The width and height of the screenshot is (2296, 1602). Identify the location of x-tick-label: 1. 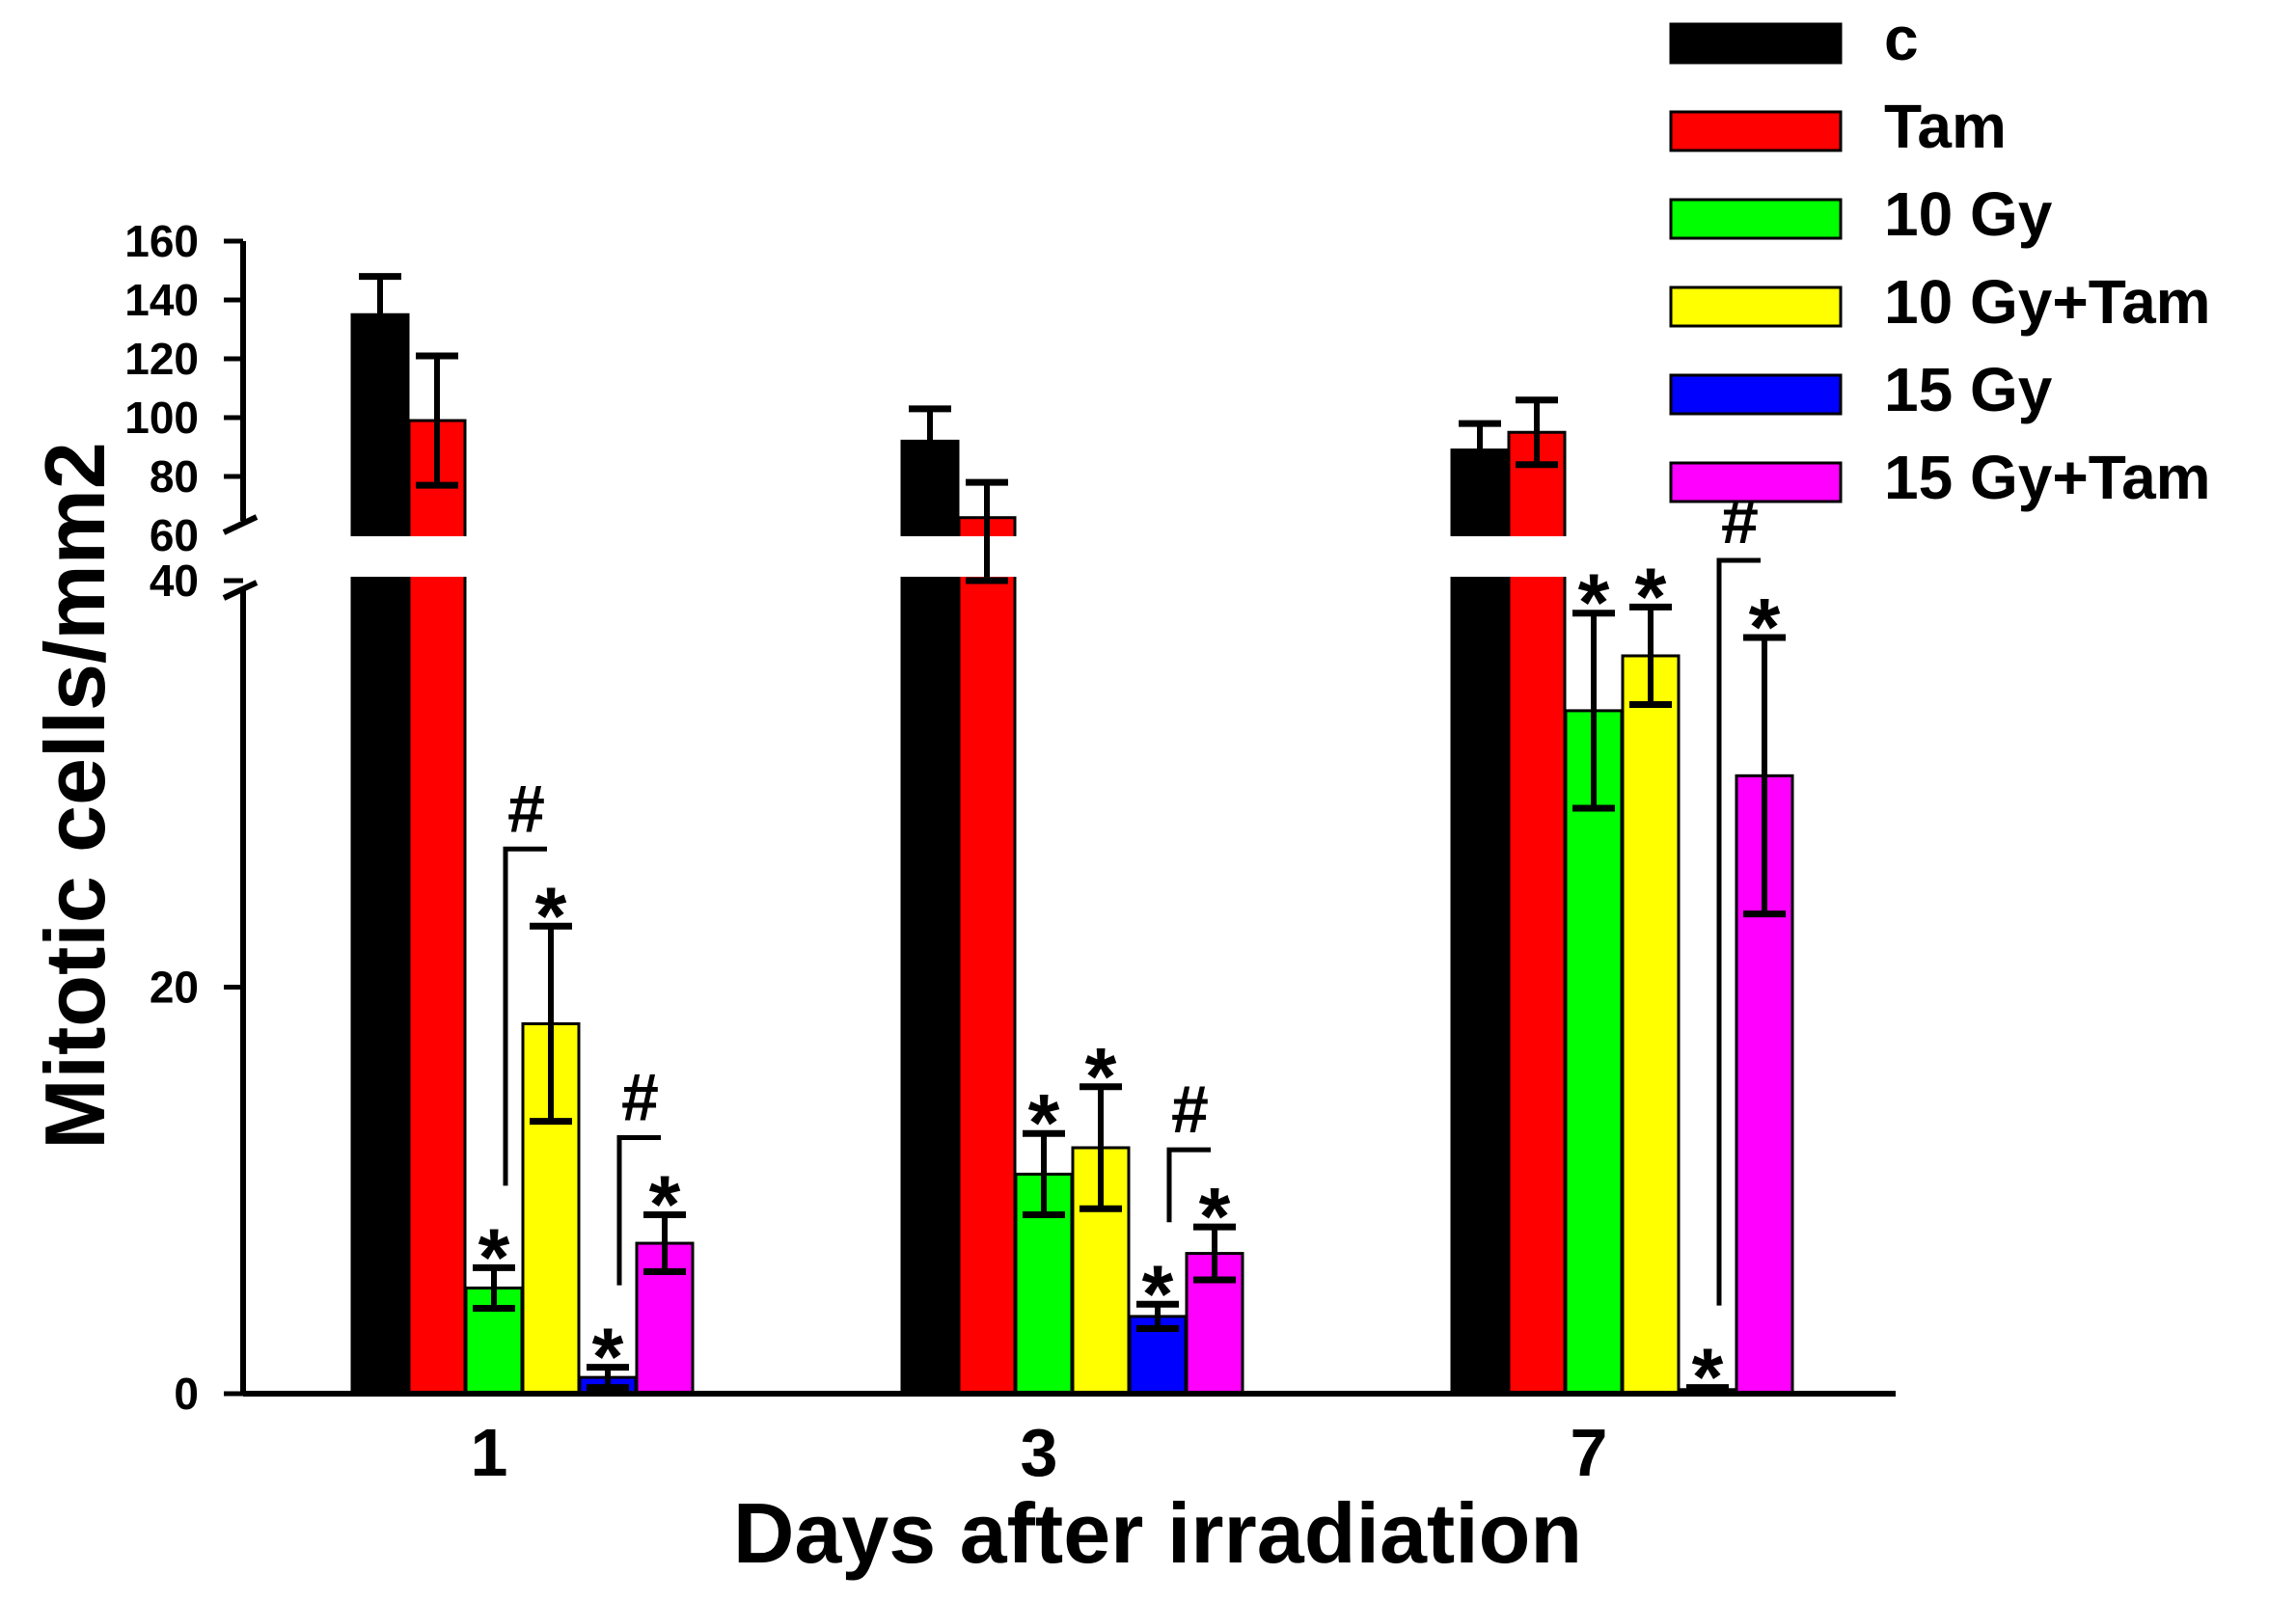
(490, 1452).